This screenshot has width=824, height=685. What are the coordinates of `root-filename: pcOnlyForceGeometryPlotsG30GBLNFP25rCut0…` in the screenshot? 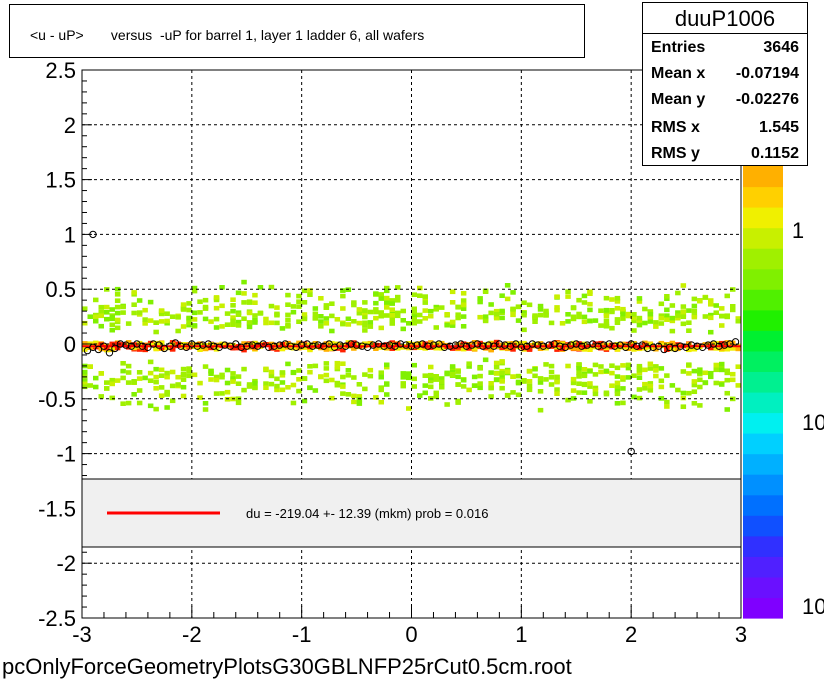 It's located at (287, 666).